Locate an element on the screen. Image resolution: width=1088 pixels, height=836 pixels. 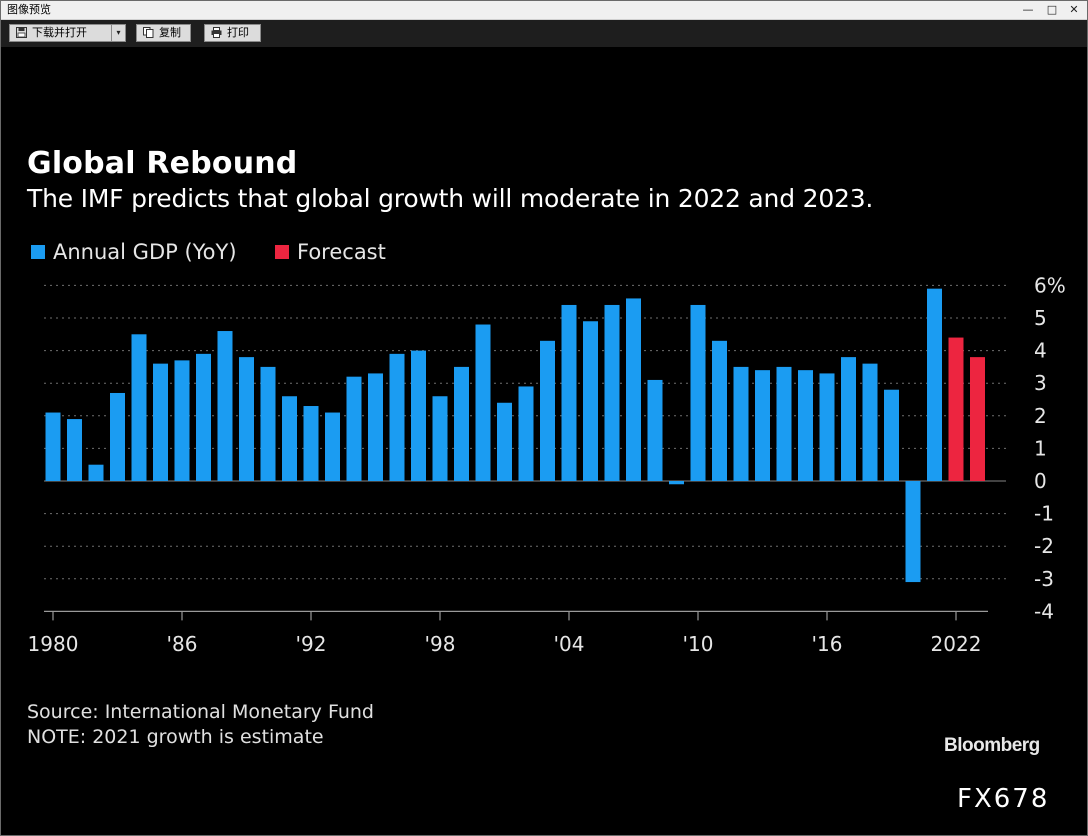
bar-1988 is located at coordinates (225, 406).